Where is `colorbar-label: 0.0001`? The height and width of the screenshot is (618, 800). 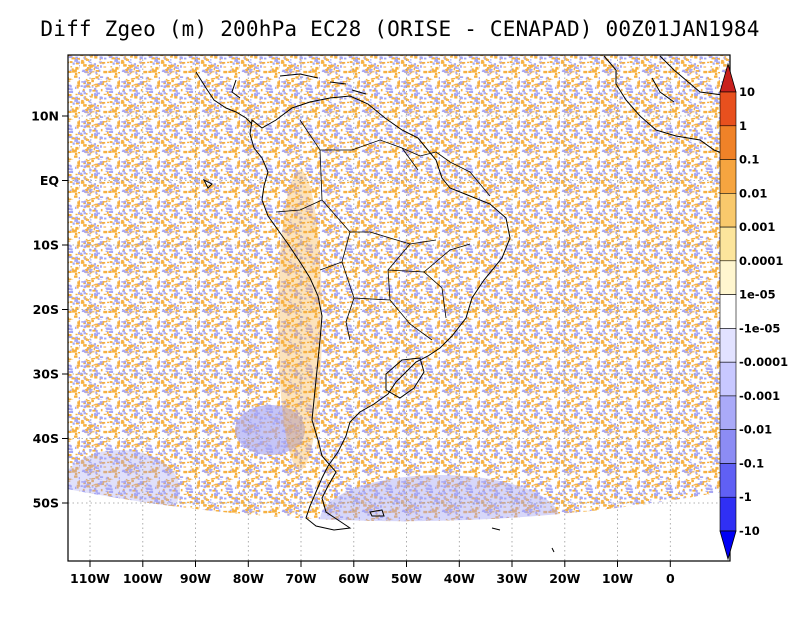 colorbar-label: 0.0001 is located at coordinates (761, 261).